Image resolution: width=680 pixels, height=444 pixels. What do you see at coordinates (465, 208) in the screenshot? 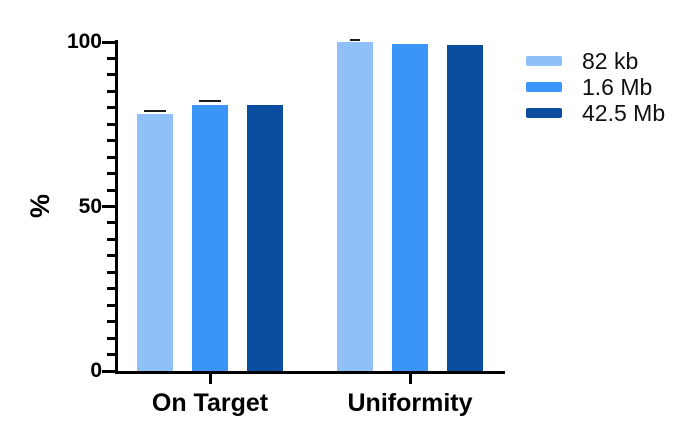
I see `bar-42-5-mb-uniformity` at bounding box center [465, 208].